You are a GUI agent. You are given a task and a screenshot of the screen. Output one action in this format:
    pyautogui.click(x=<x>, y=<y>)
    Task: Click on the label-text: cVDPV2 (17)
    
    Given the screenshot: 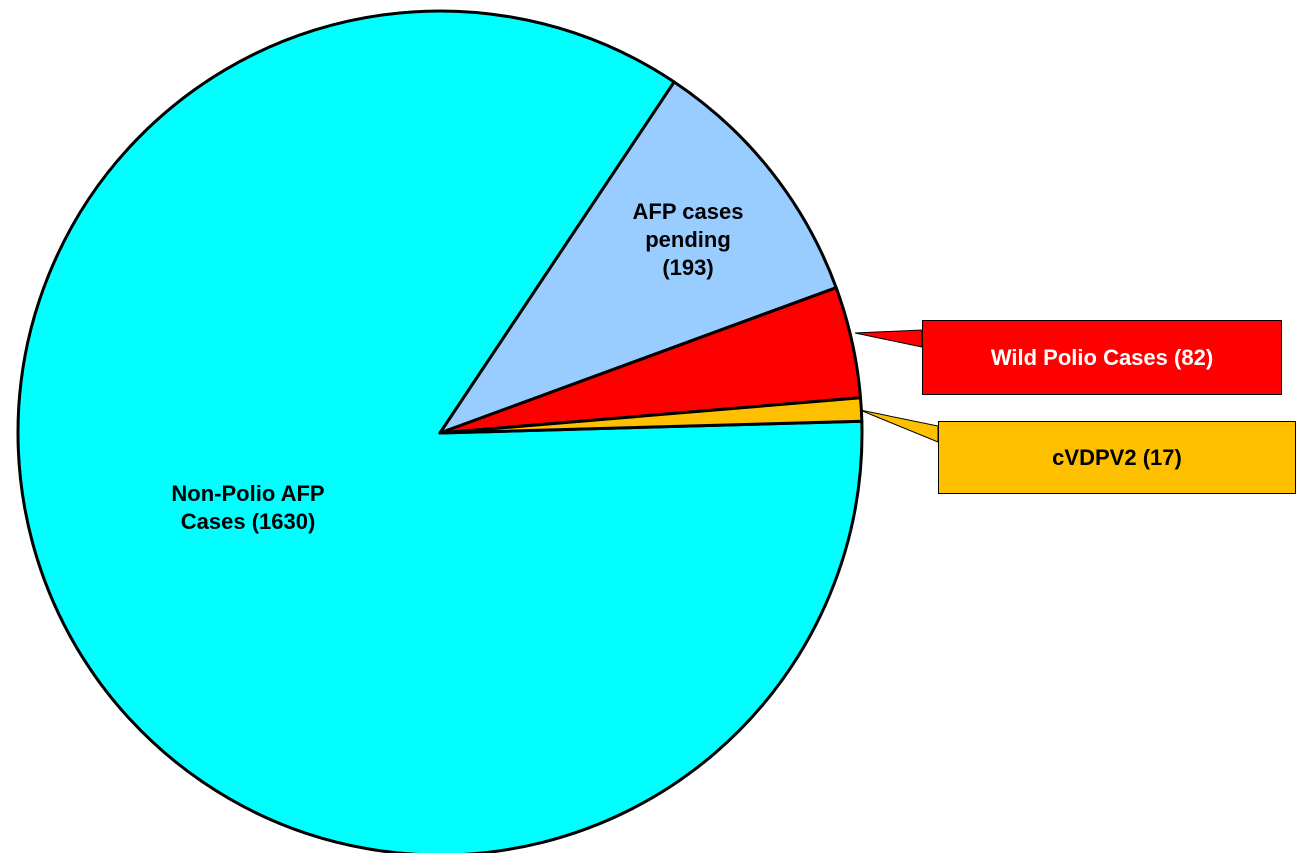 What is the action you would take?
    pyautogui.click(x=1117, y=458)
    